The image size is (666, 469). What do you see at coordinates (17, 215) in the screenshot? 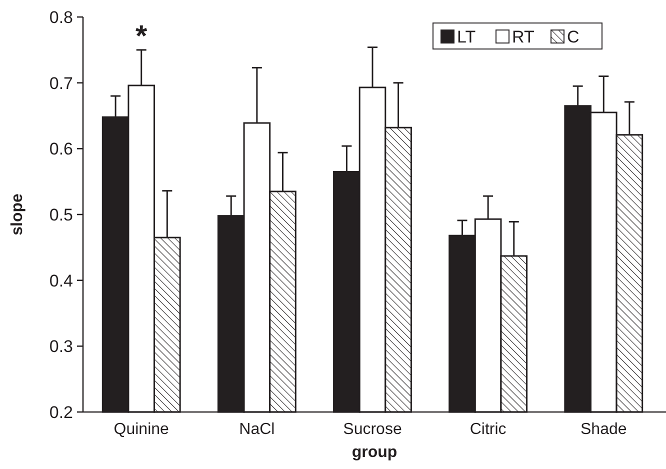
I see `y-axis-title: slope` at bounding box center [17, 215].